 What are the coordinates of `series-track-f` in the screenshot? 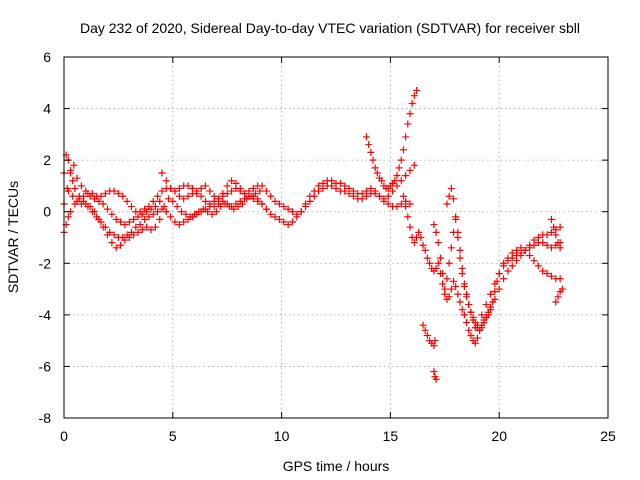 It's located at (481, 269).